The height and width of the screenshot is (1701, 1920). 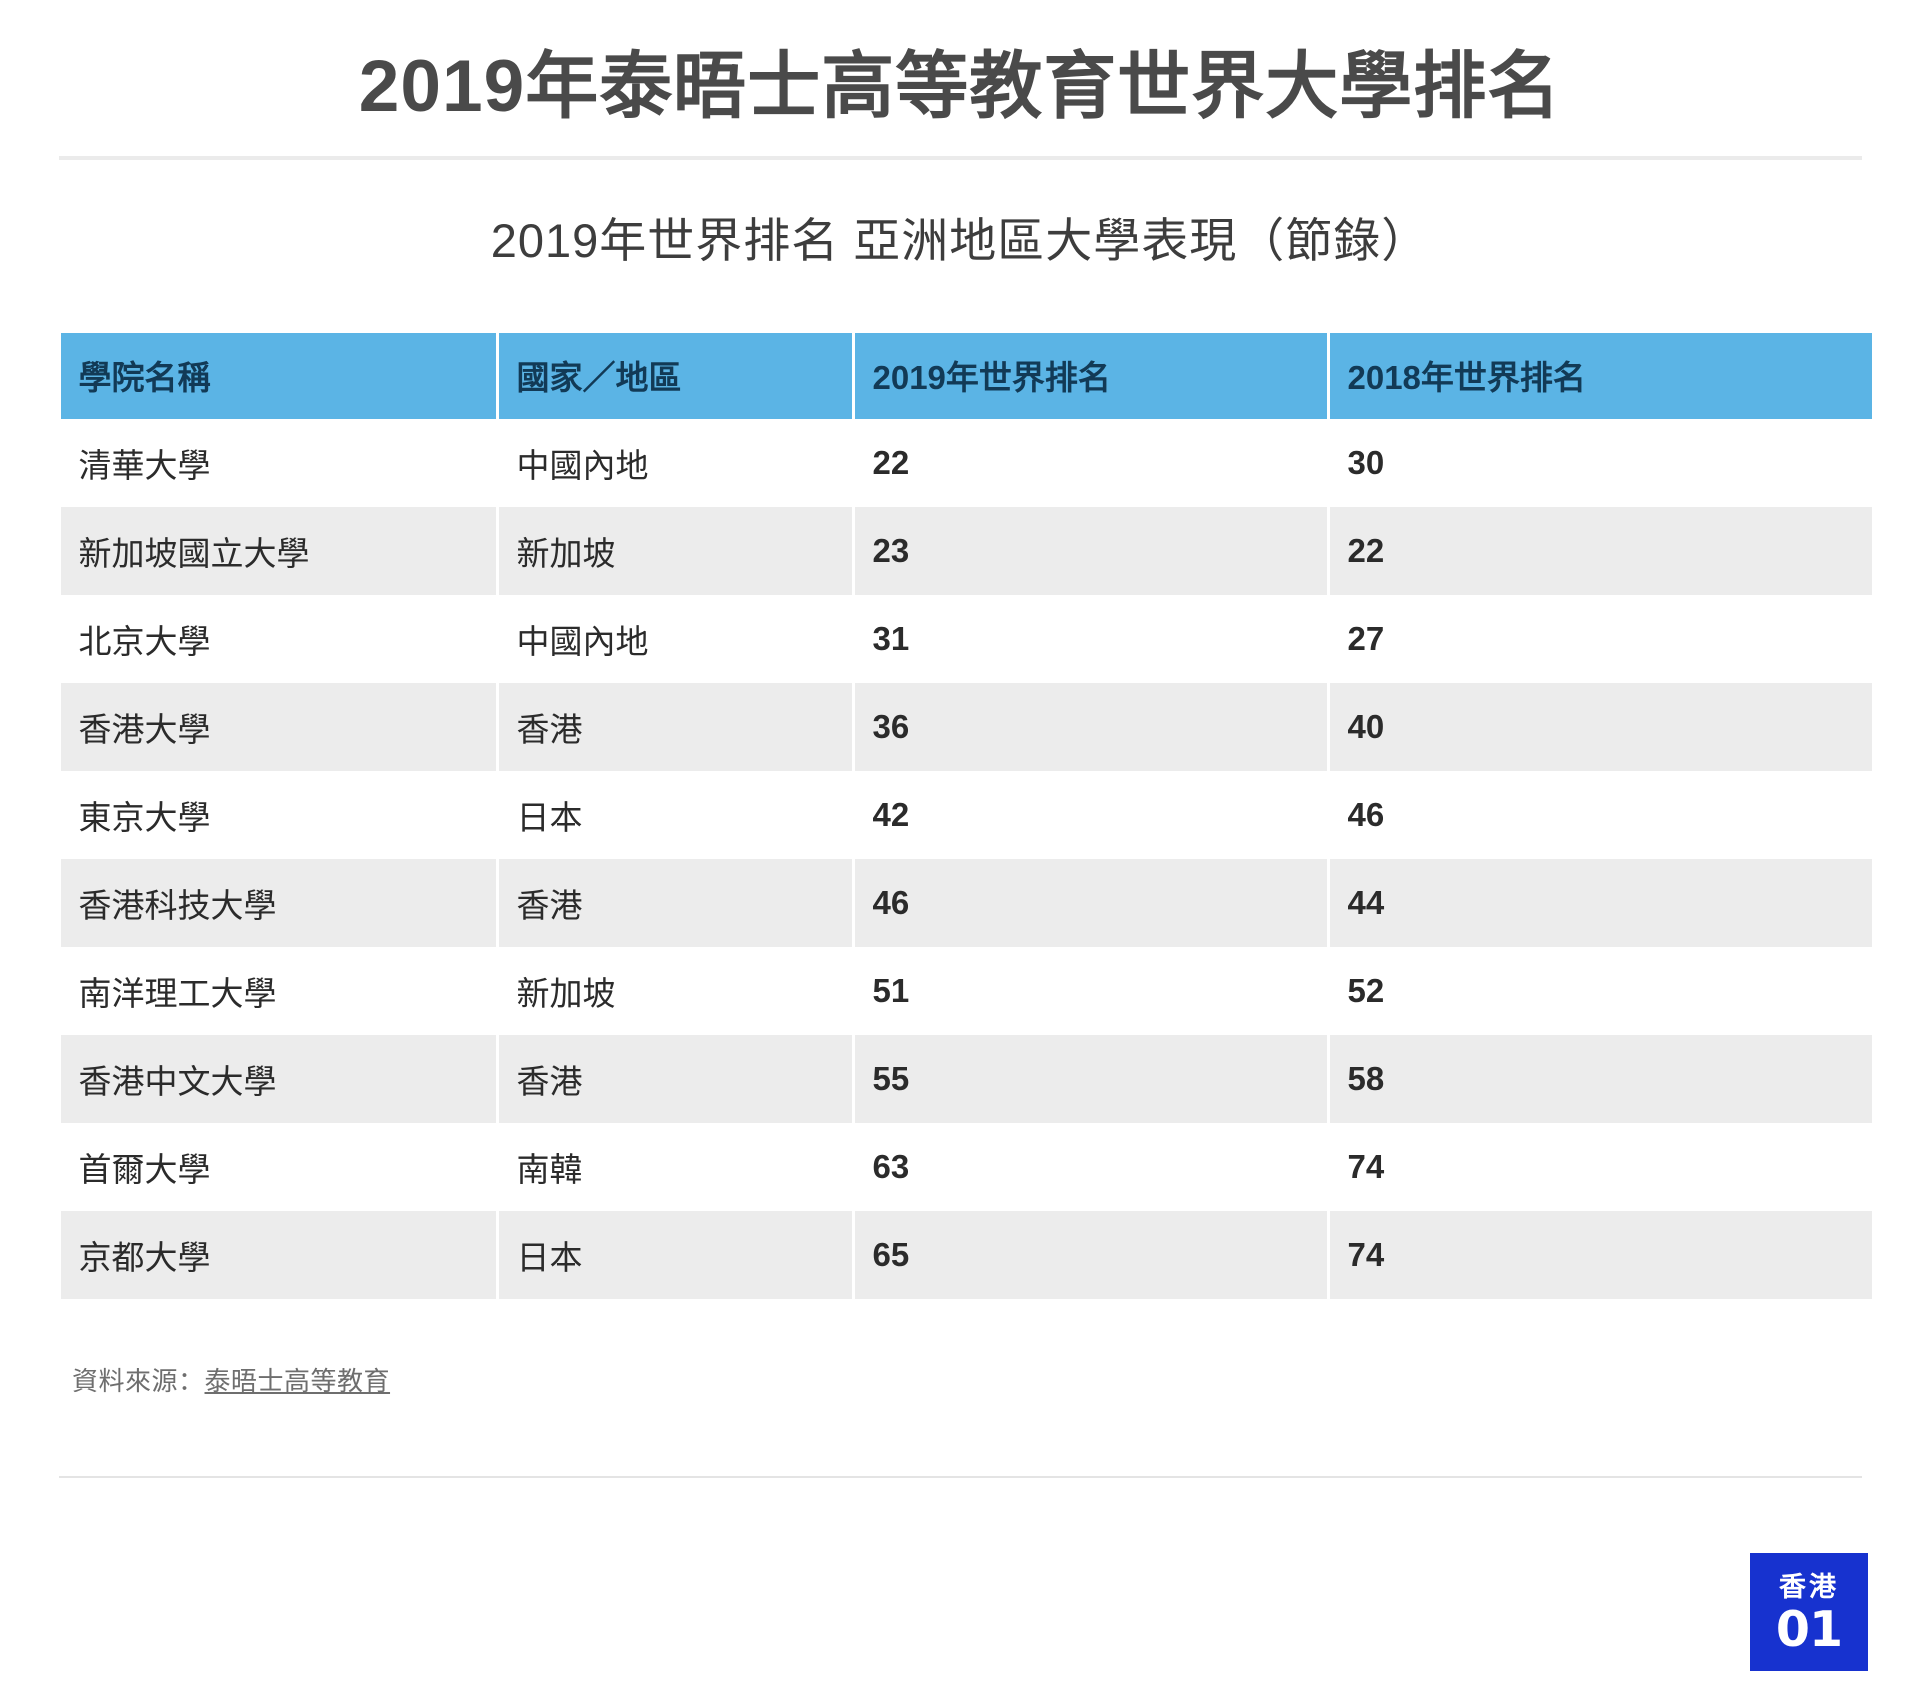 What do you see at coordinates (297, 1380) in the screenshot?
I see `source-link: 泰晤士高等教育` at bounding box center [297, 1380].